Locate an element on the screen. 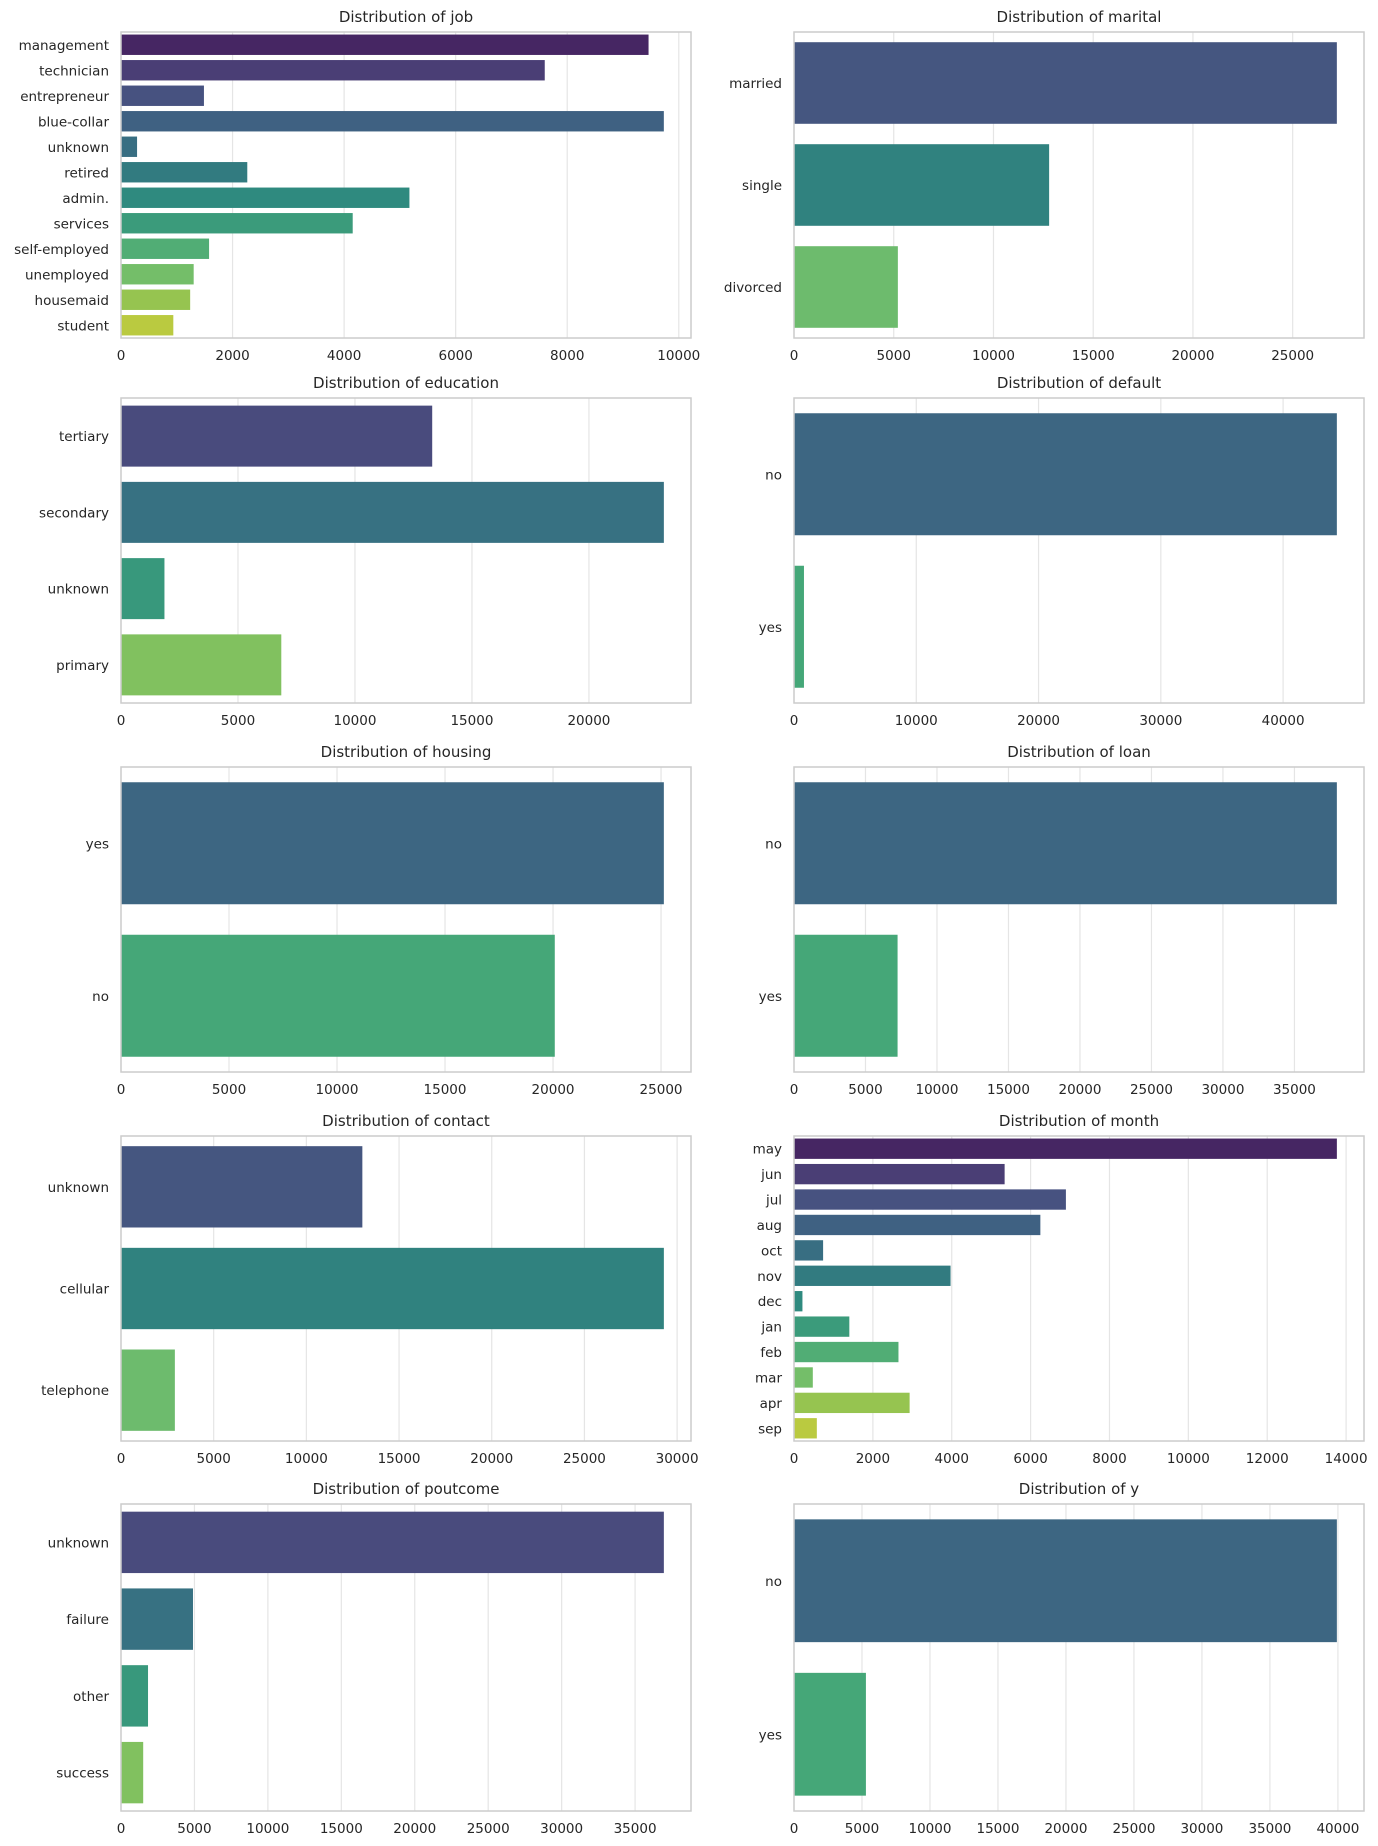 This screenshot has width=1378, height=1846. chart-title: Distribution of job is located at coordinates (406, 17).